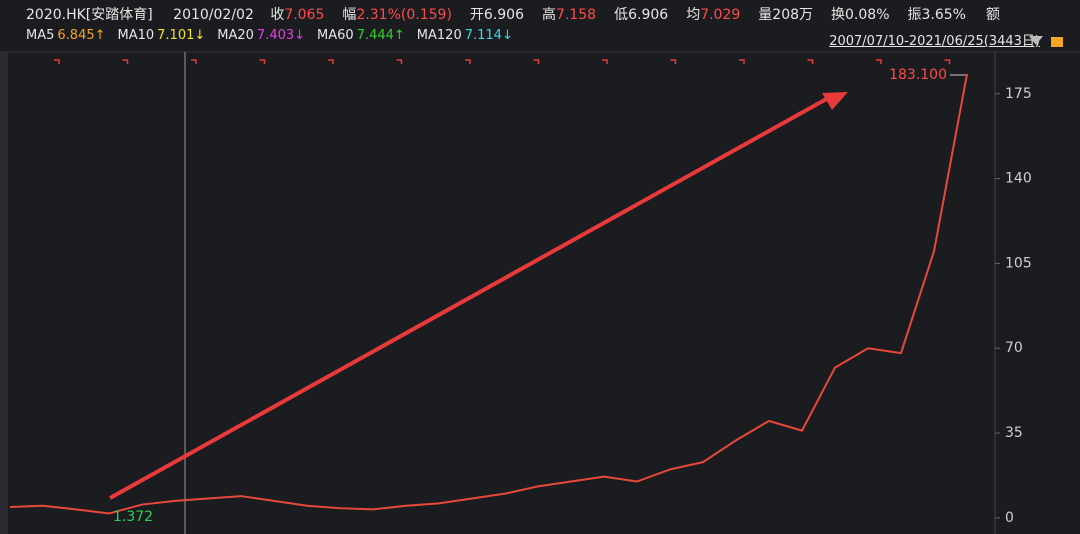  I want to click on y-tick-label: 140, so click(1018, 179).